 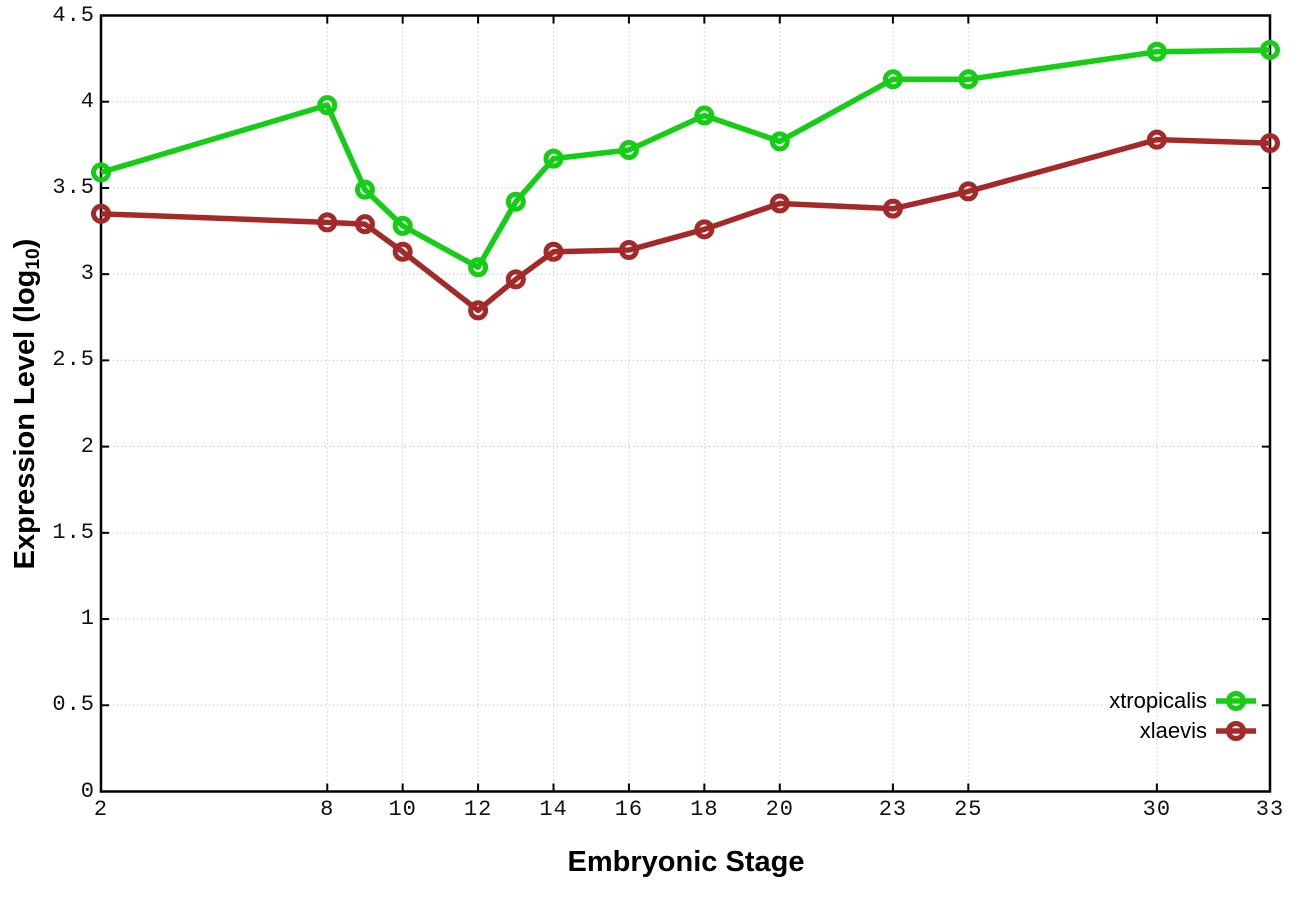 What do you see at coordinates (73, 705) in the screenshot?
I see `y-tick-label: 0.5` at bounding box center [73, 705].